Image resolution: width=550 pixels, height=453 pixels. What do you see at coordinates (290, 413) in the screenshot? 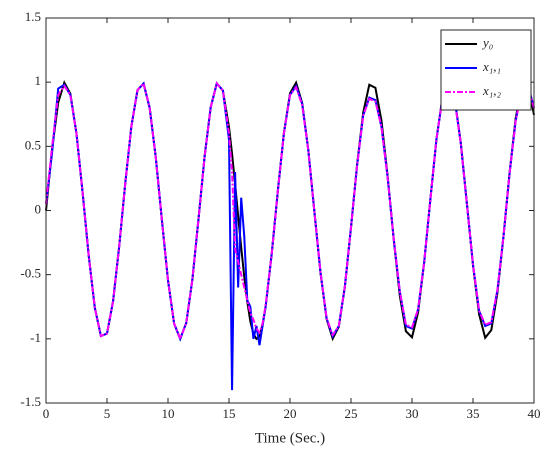
I see `x-tick-label: 20` at bounding box center [290, 413].